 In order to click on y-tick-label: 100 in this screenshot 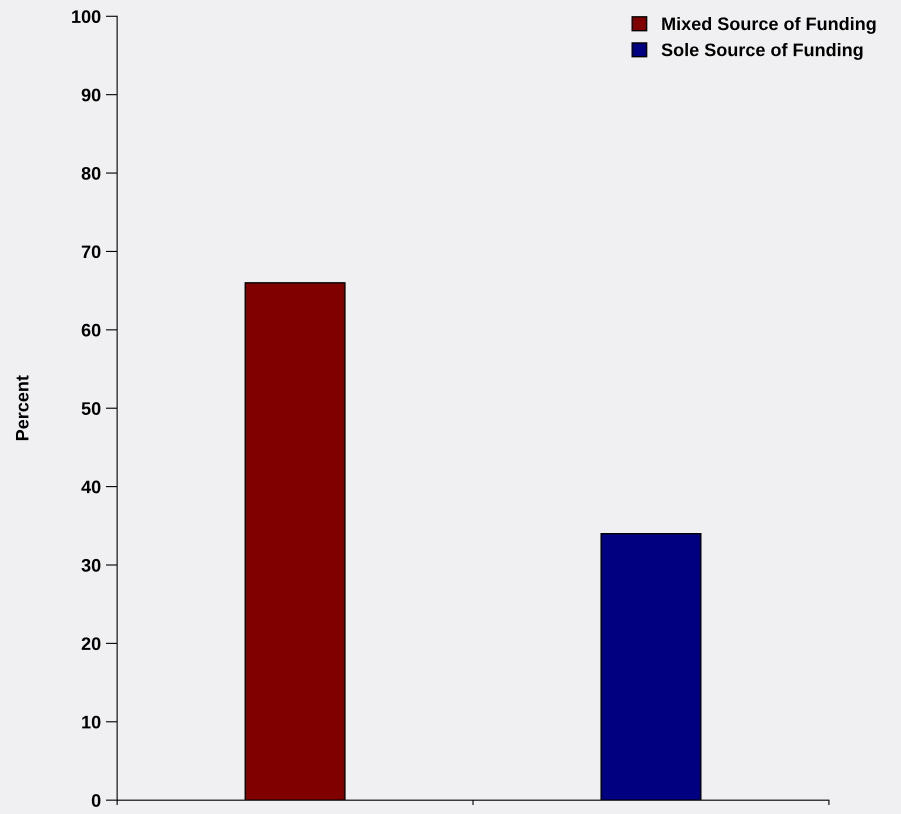, I will do `click(86, 16)`.